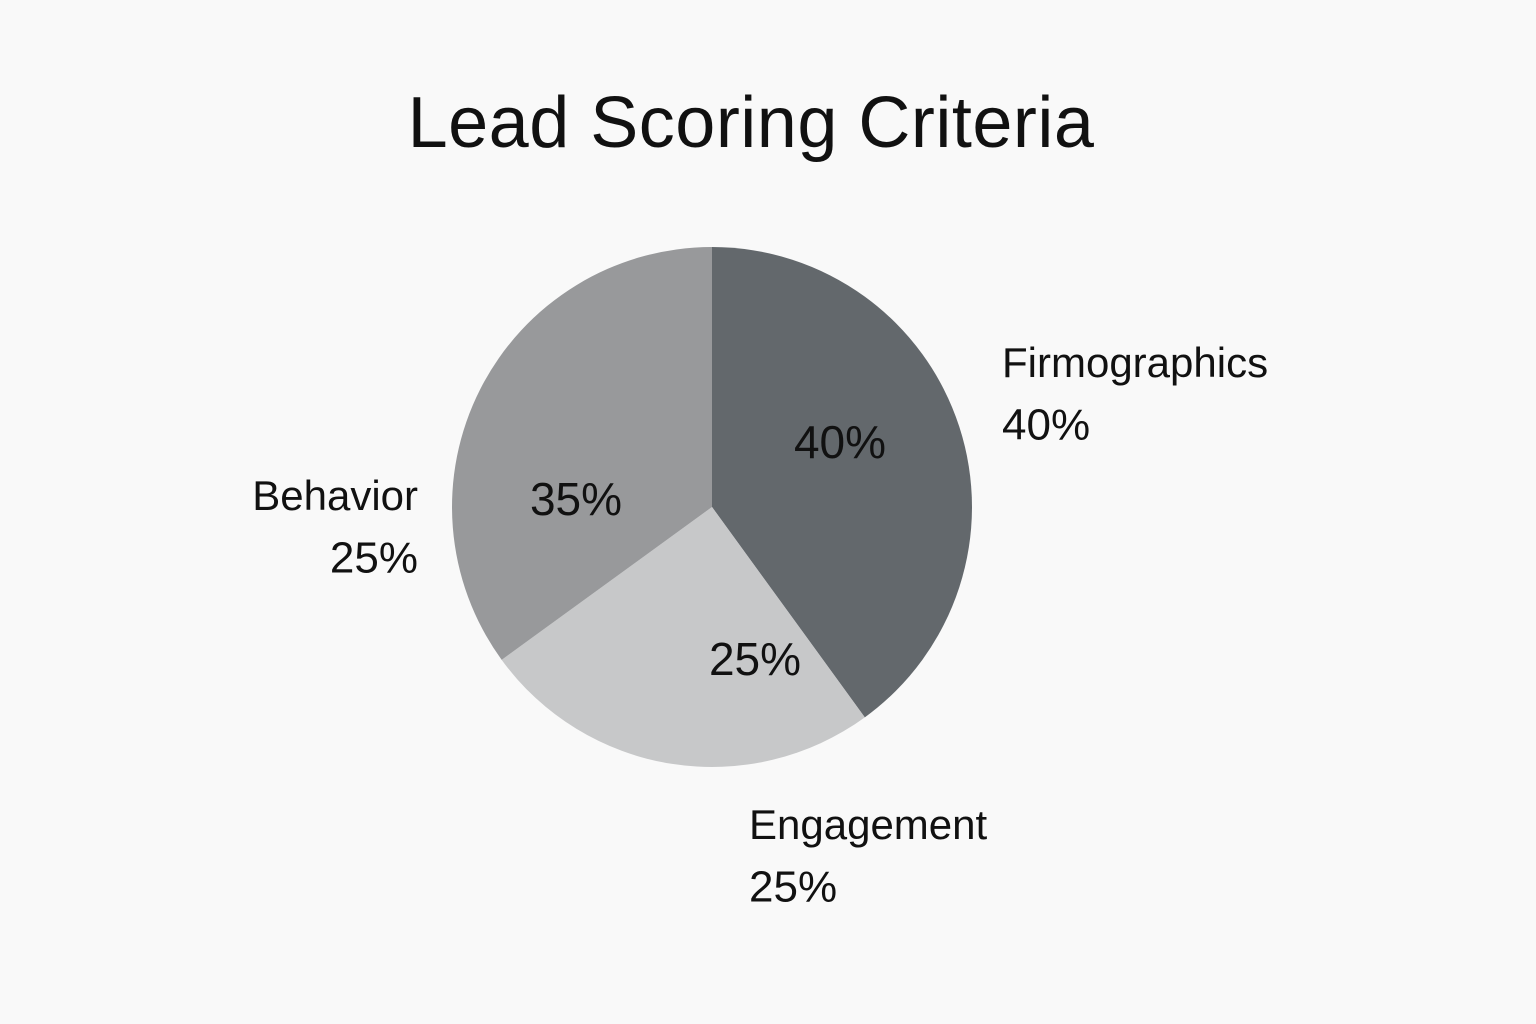  What do you see at coordinates (1135, 362) in the screenshot?
I see `slice-name-label-firmographics: Firmographics` at bounding box center [1135, 362].